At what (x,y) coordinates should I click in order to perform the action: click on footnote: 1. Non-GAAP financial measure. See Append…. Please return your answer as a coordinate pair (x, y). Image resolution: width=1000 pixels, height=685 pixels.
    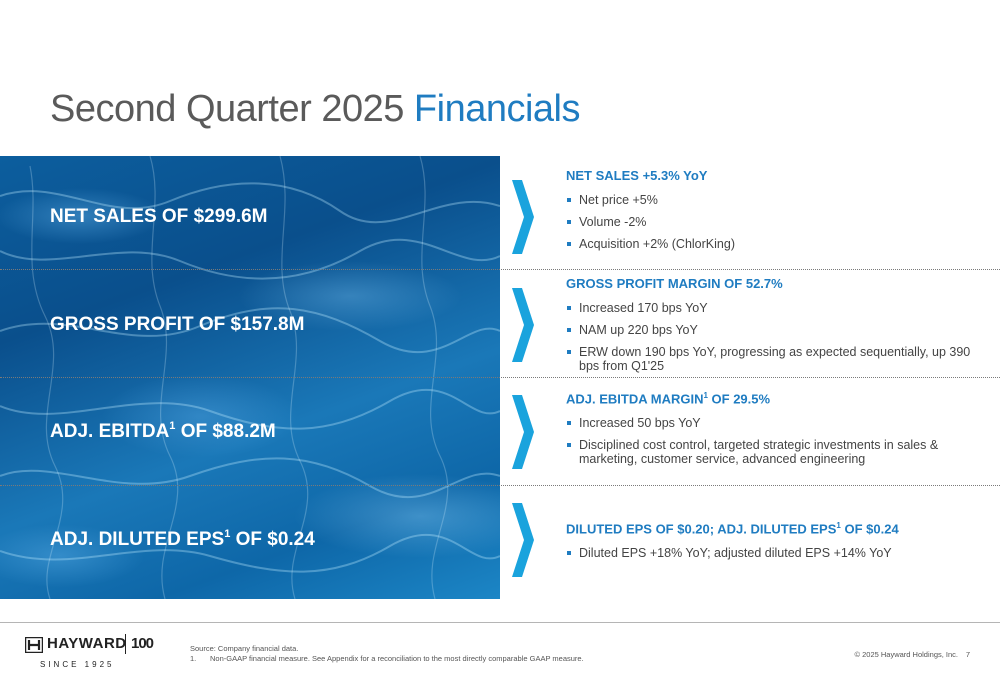
    Looking at the image, I should click on (387, 658).